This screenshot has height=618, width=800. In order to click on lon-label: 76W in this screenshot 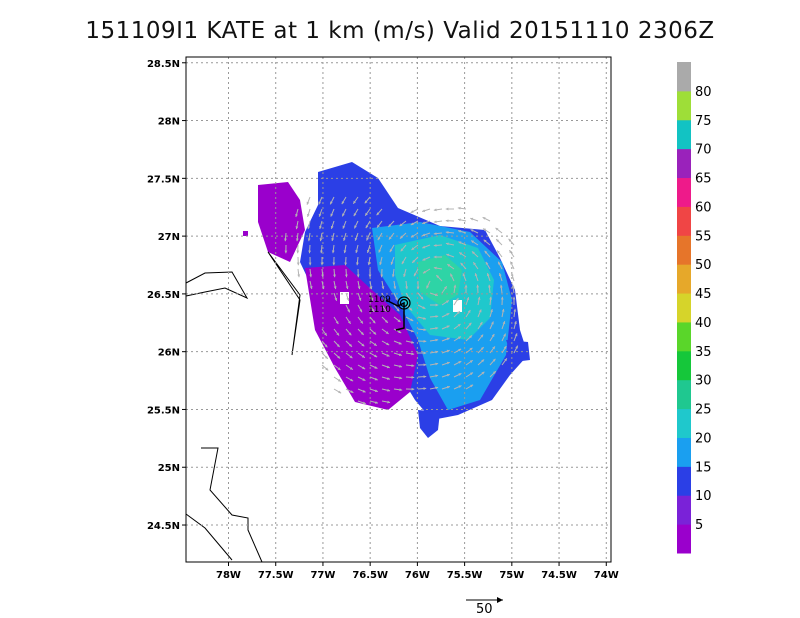, I will do `click(417, 575)`.